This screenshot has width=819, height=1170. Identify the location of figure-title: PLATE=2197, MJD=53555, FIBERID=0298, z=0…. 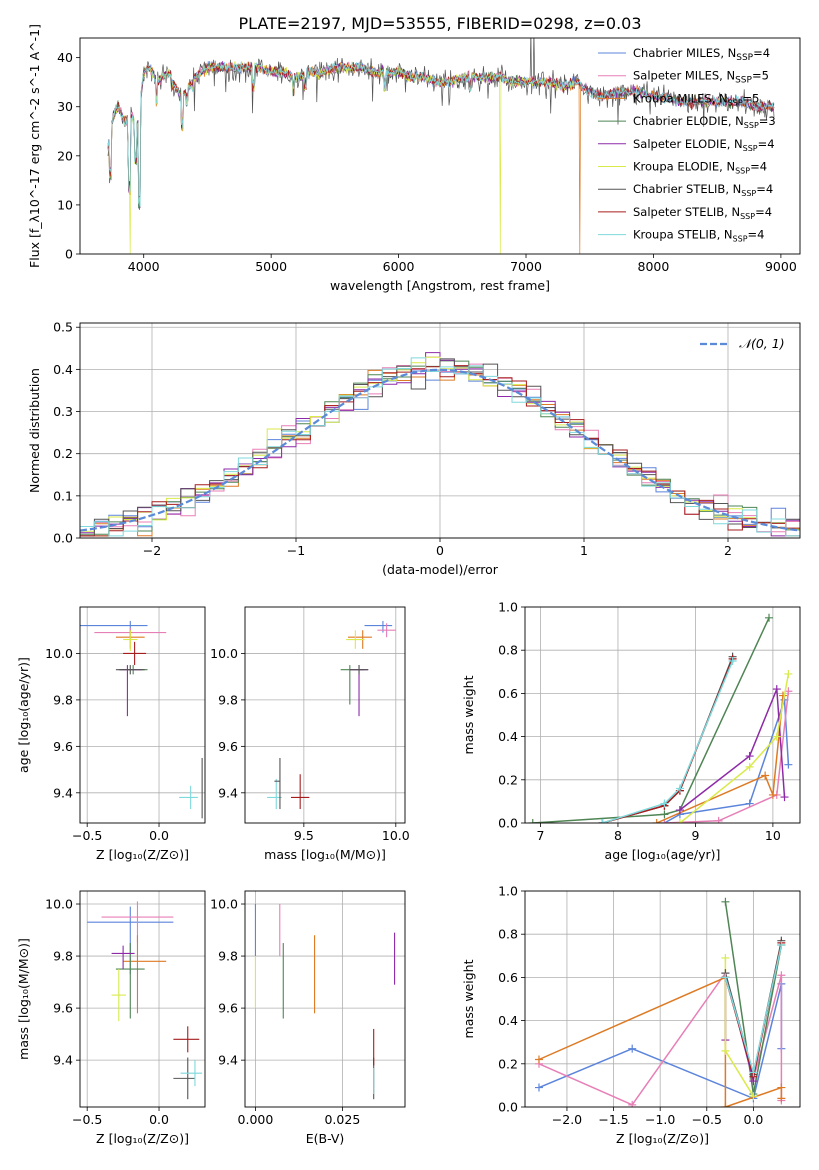
(439, 23).